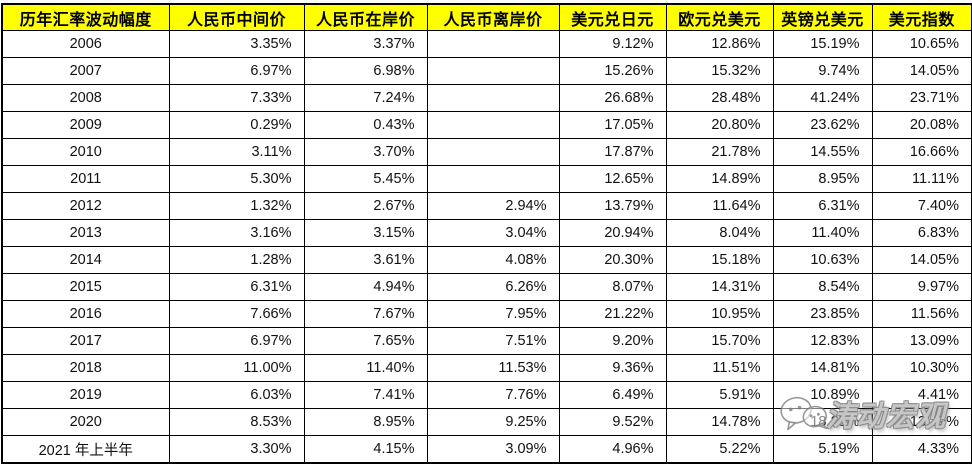  I want to click on year-cell: 2016, so click(85, 314).